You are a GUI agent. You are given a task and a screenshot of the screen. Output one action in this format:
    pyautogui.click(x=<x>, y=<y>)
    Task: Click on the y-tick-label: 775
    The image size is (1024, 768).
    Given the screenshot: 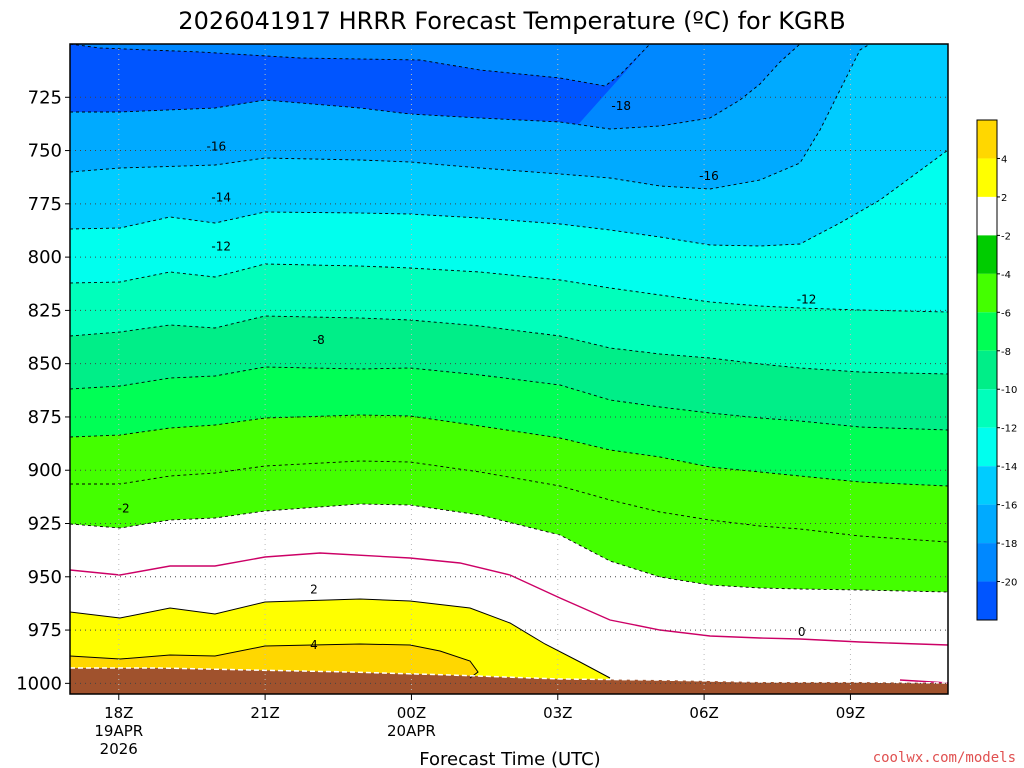 What is the action you would take?
    pyautogui.click(x=45, y=204)
    